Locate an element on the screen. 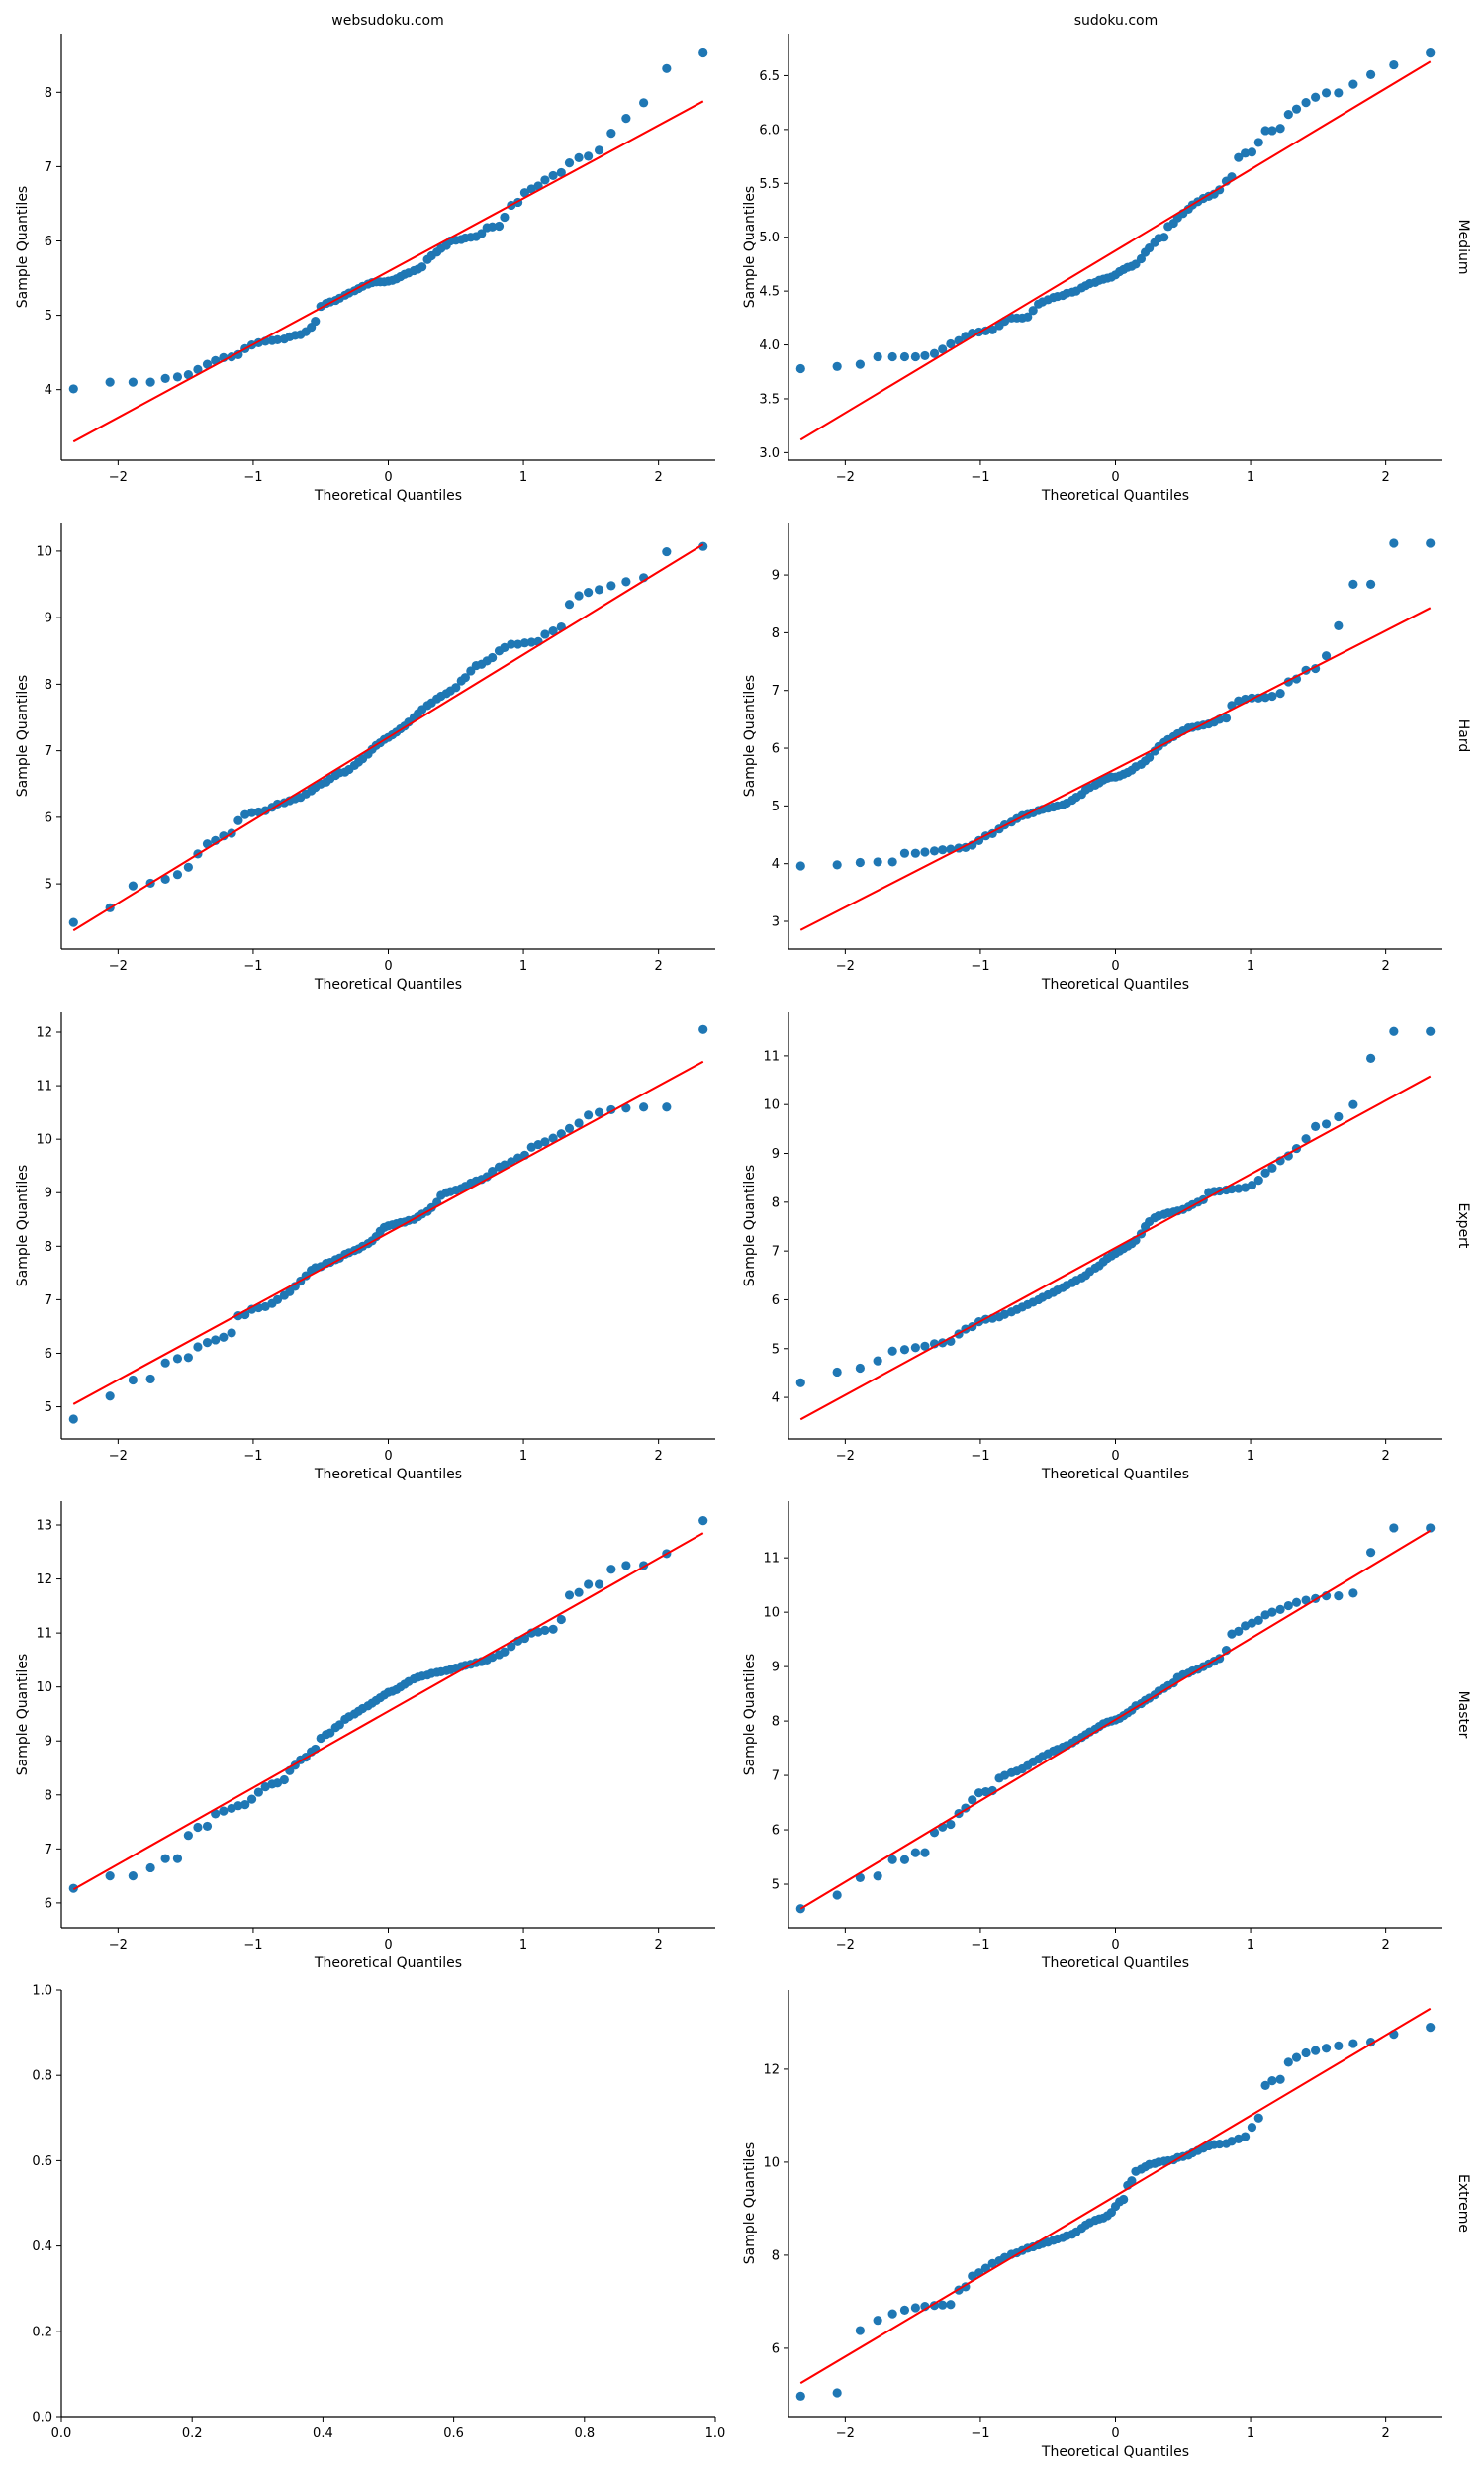 This screenshot has width=1484, height=2474. y-tick-label: 4.5 is located at coordinates (769, 293).